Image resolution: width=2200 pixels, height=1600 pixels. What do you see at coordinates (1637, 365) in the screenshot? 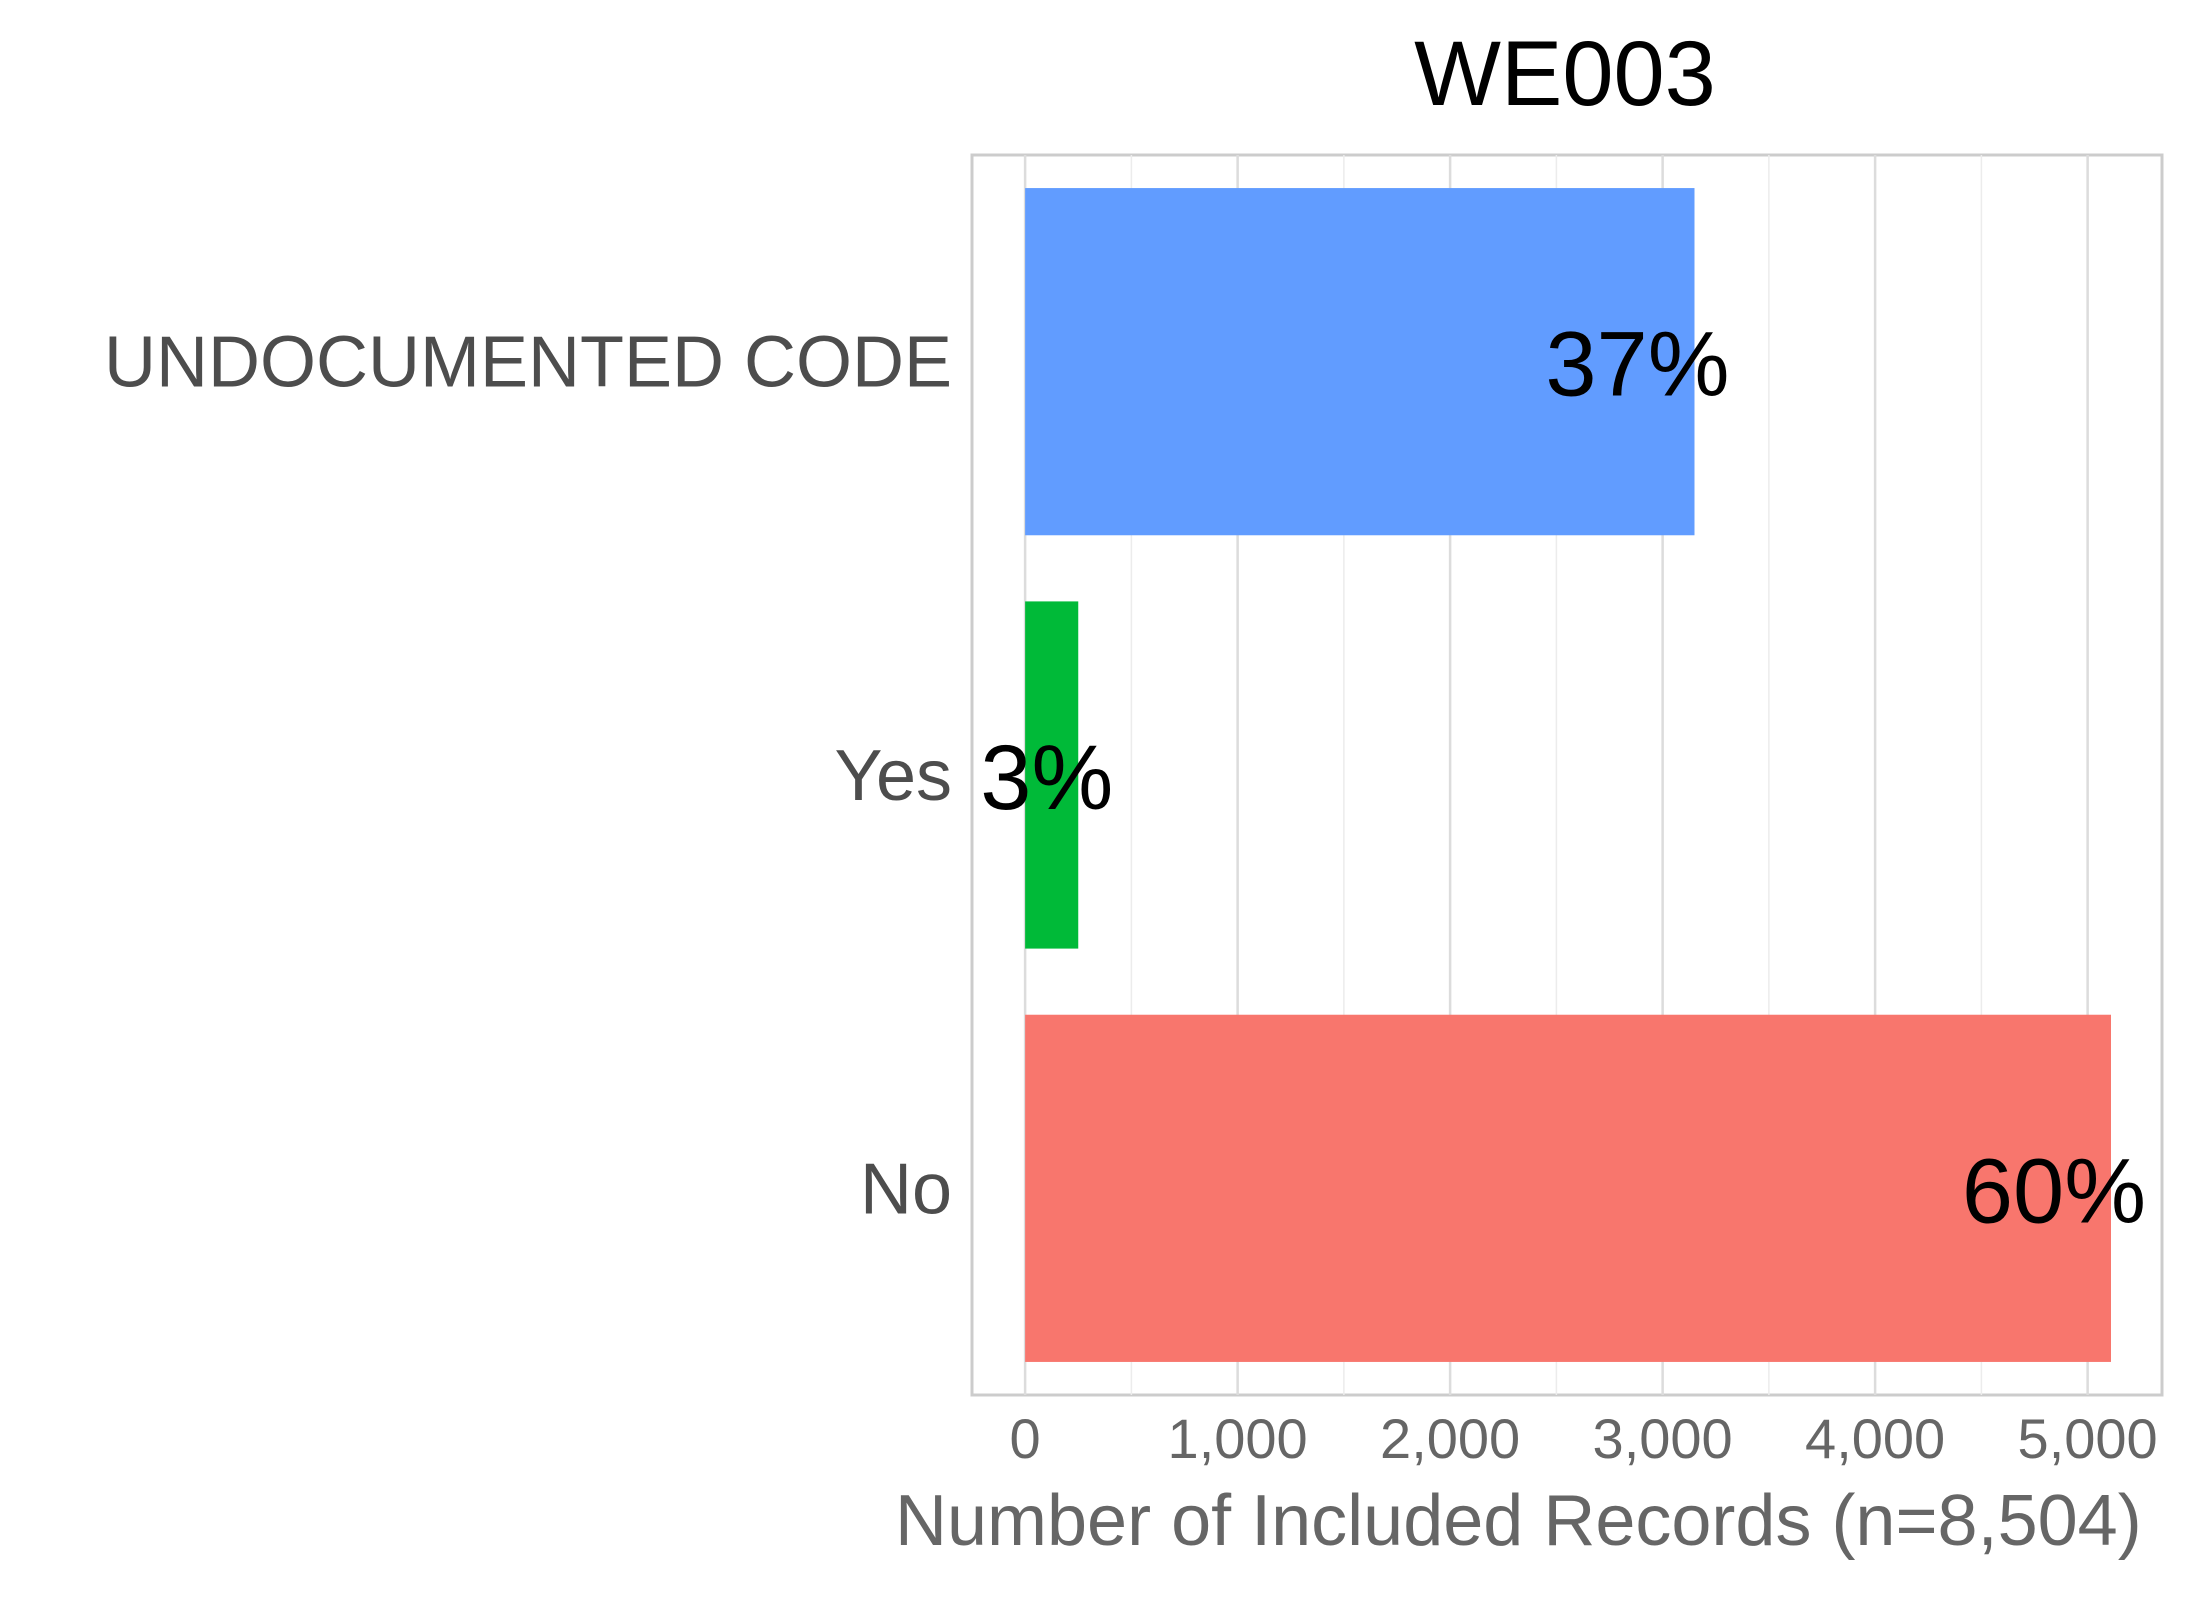
I see `bar-value-label: 37%` at bounding box center [1637, 365].